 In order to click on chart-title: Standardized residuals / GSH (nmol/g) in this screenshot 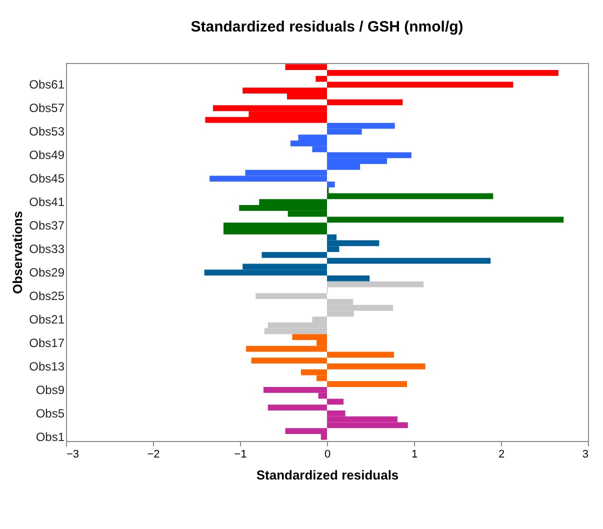, I will do `click(327, 27)`.